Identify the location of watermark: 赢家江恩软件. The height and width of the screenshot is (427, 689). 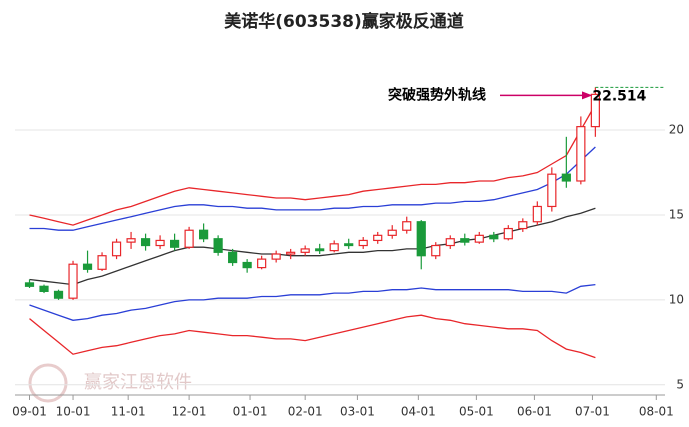
(110, 383).